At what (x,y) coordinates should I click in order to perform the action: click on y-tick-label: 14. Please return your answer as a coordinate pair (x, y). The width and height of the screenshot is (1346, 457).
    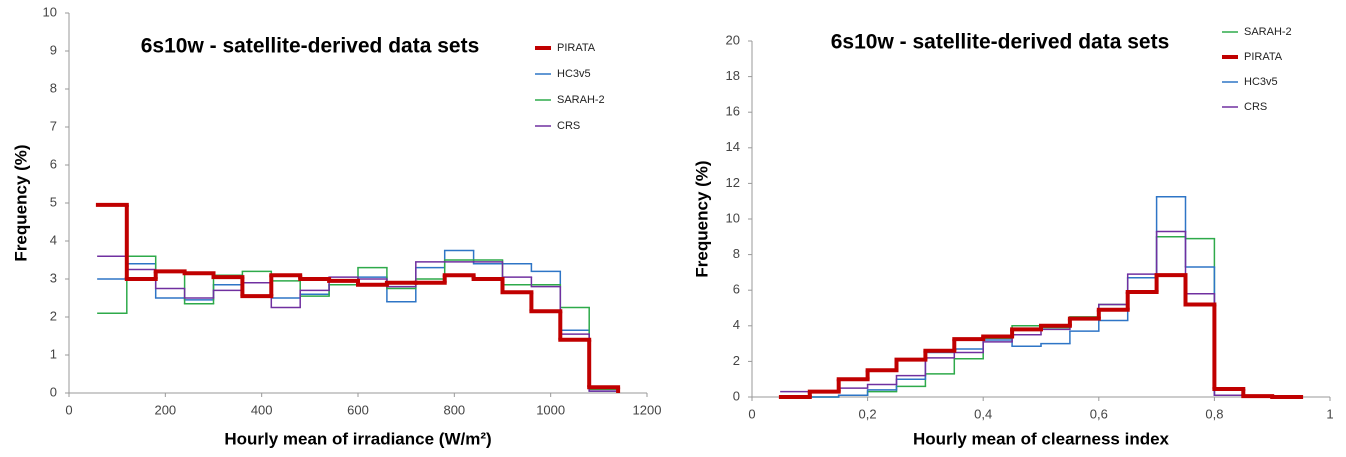
    Looking at the image, I should click on (733, 146).